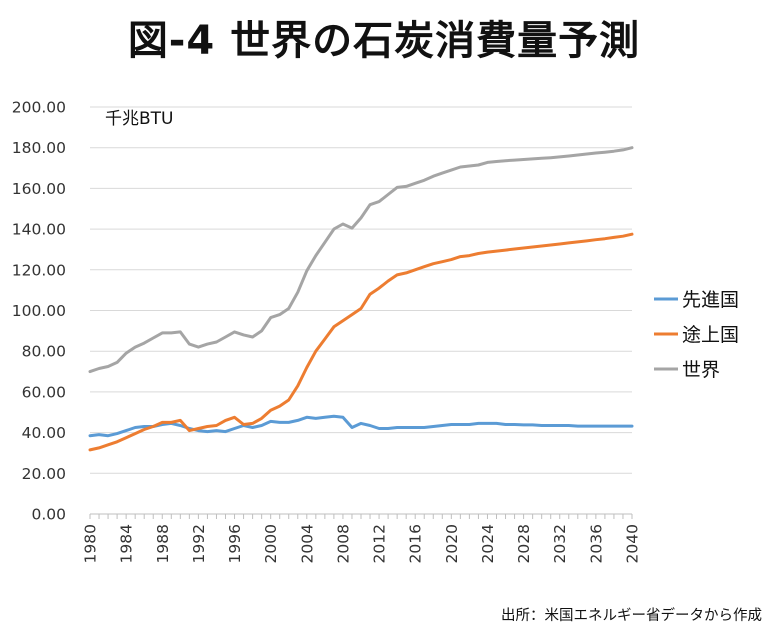 This screenshot has width=768, height=631. Describe the element at coordinates (631, 615) in the screenshot. I see `source-note: 出所：米国エネルギー省データから作成` at that location.